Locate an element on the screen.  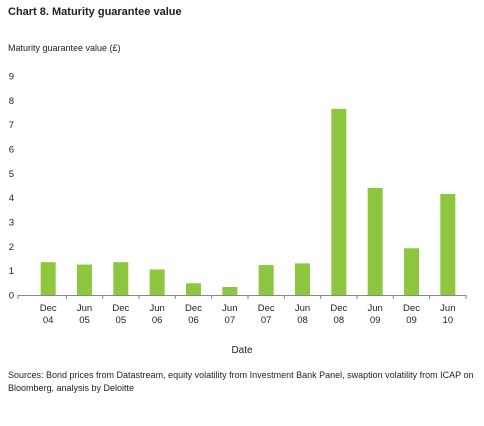
y-tick-label: 8 is located at coordinates (11, 101).